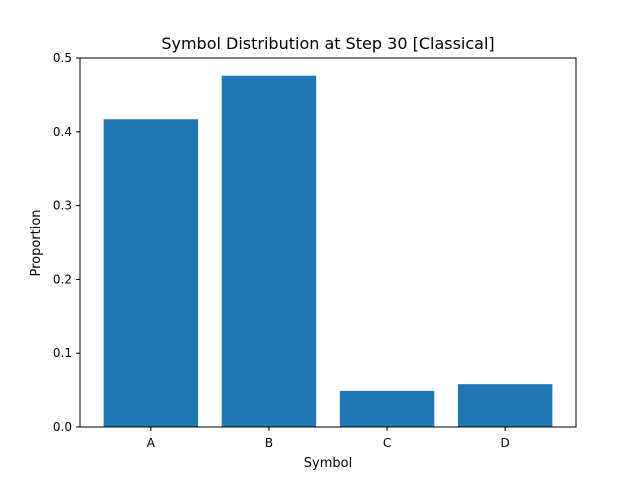  I want to click on bar-c, so click(387, 408).